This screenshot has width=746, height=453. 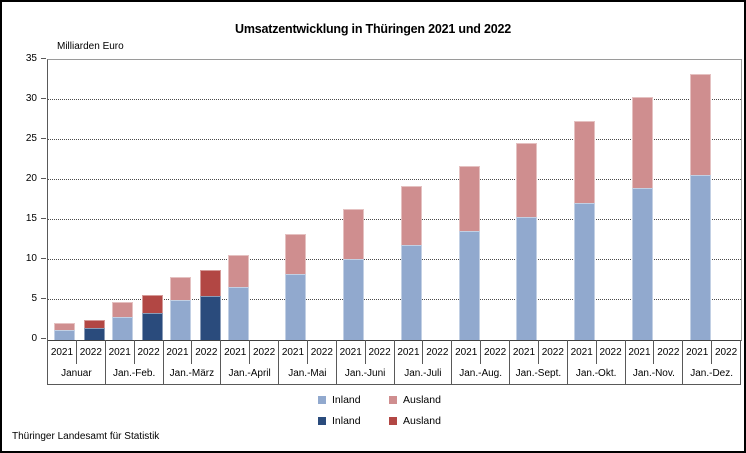 I want to click on x-group-label: Jan.-Mai, so click(x=307, y=373).